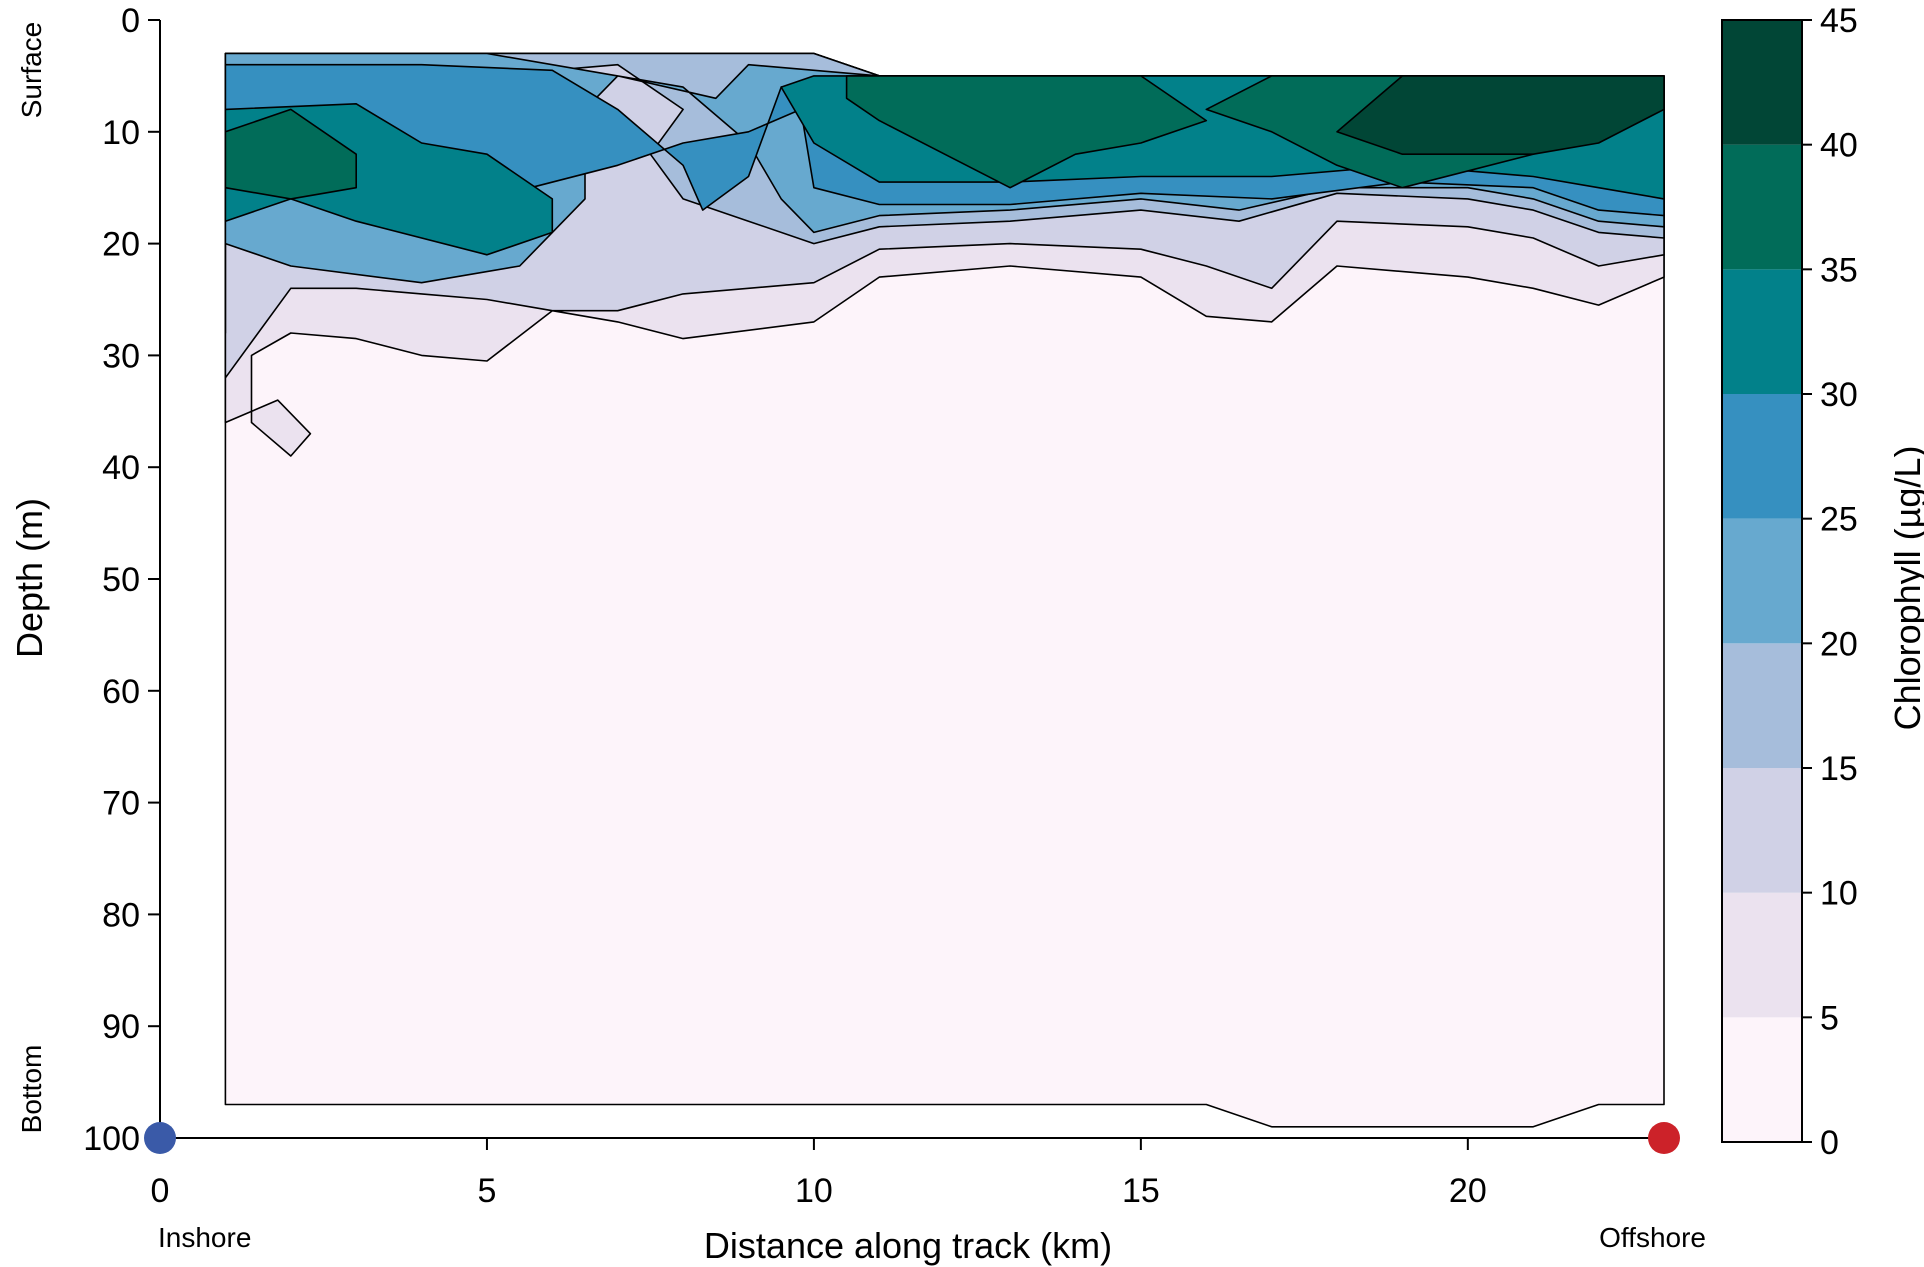 This screenshot has height=1267, width=1924. Describe the element at coordinates (29, 578) in the screenshot. I see `y-axis-title: Depth (m)` at that location.